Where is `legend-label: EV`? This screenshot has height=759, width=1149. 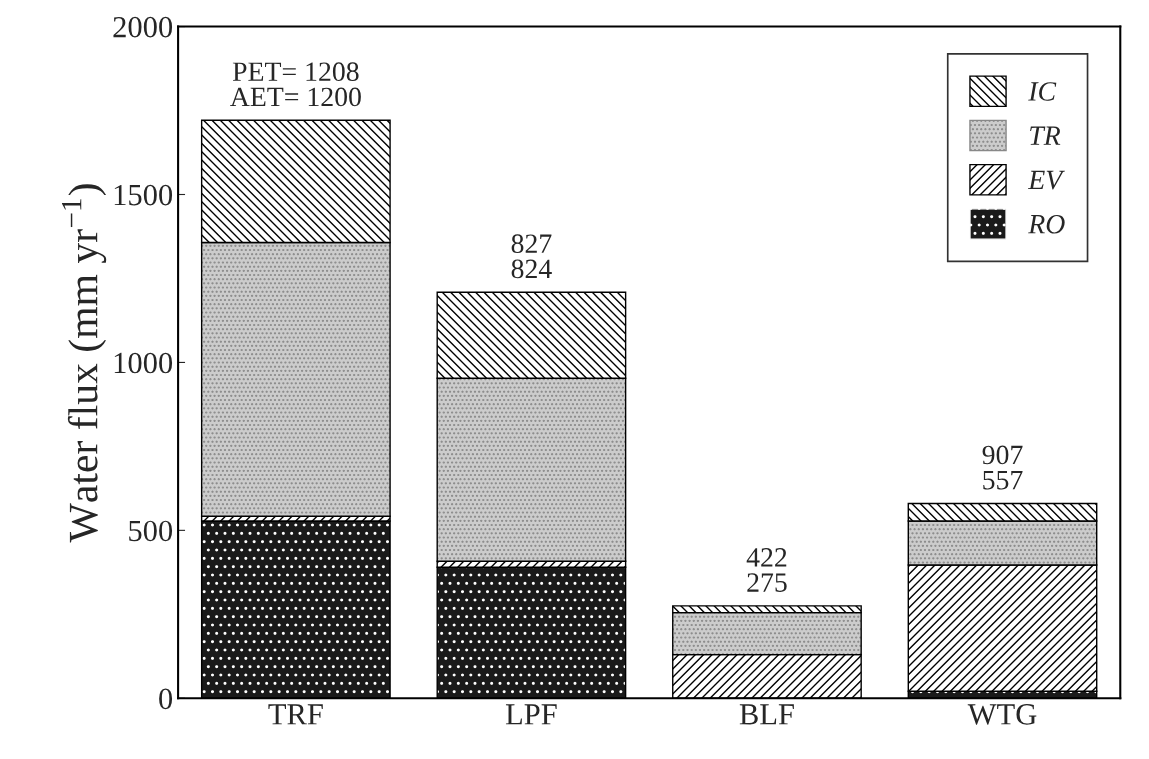 legend-label: EV is located at coordinates (1046, 180).